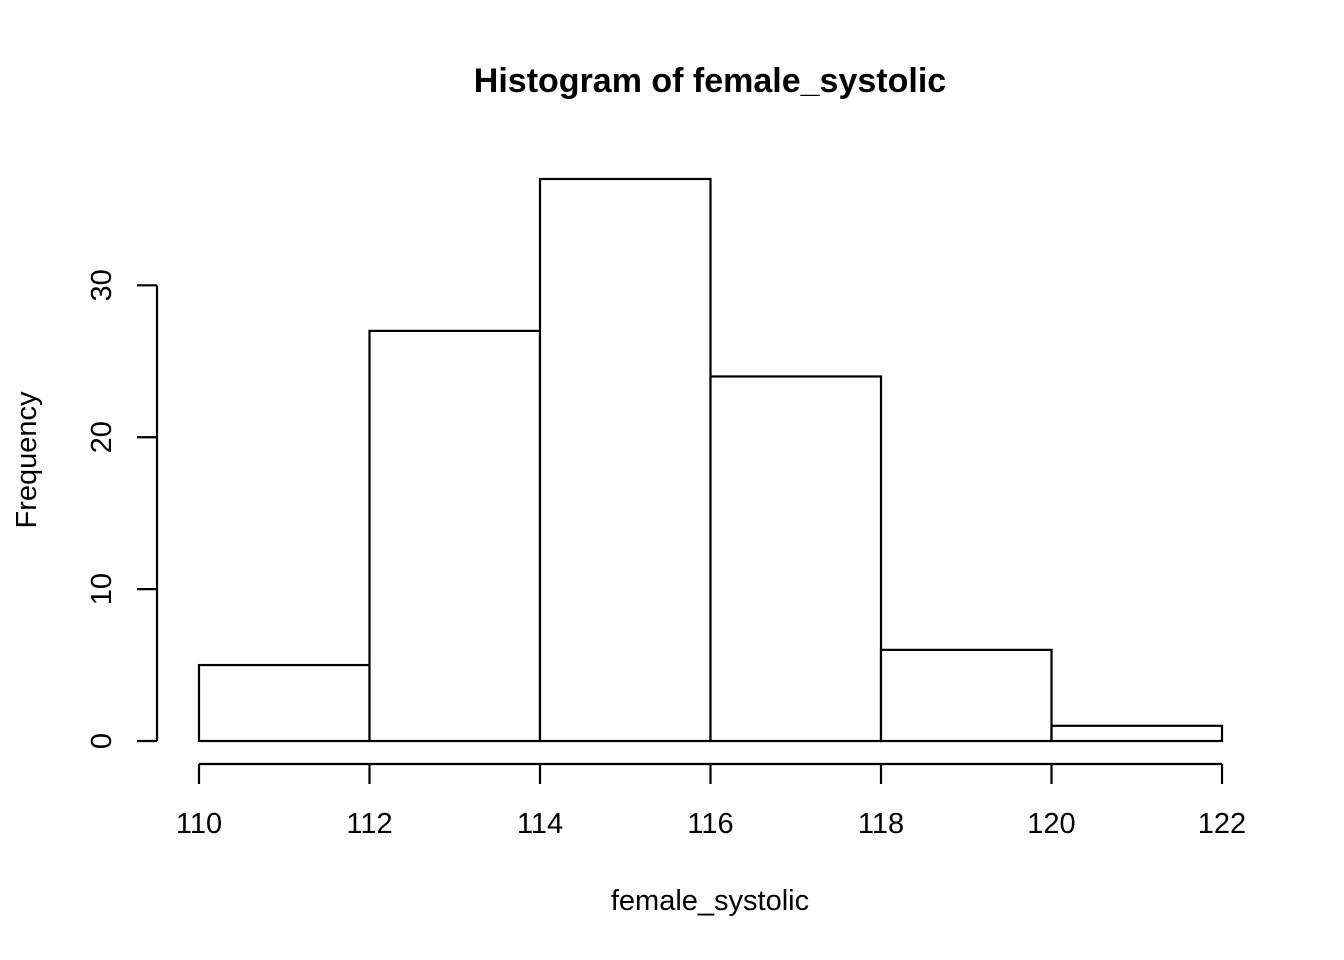 The height and width of the screenshot is (960, 1344). Describe the element at coordinates (1222, 824) in the screenshot. I see `x-tick-label: 122` at that location.